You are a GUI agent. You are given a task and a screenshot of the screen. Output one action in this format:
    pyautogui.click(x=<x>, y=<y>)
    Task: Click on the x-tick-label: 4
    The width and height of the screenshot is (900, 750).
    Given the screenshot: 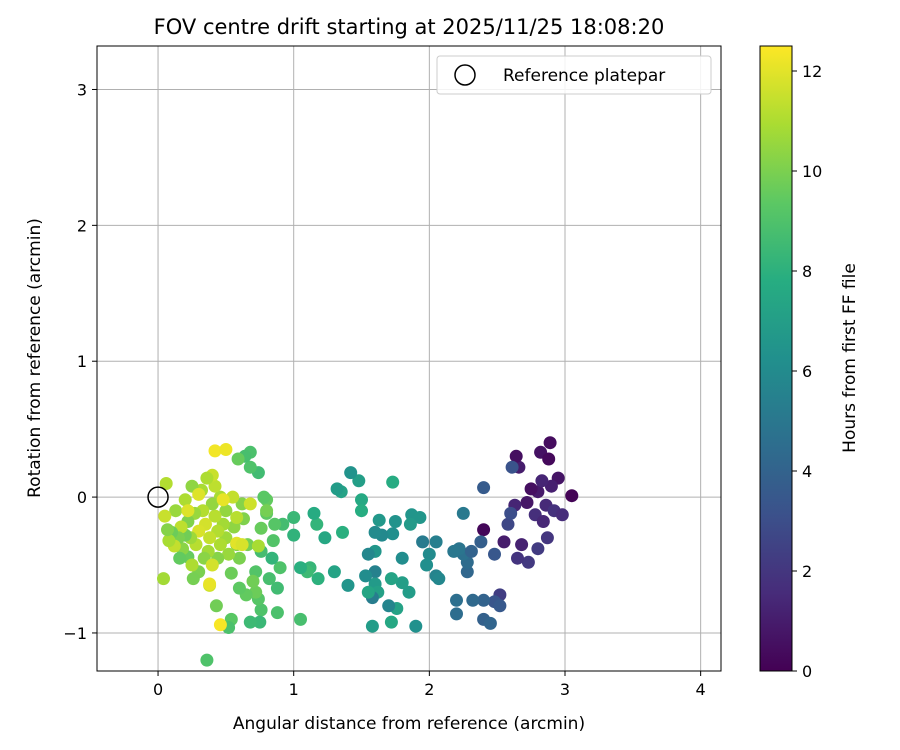 What is the action you would take?
    pyautogui.click(x=701, y=689)
    